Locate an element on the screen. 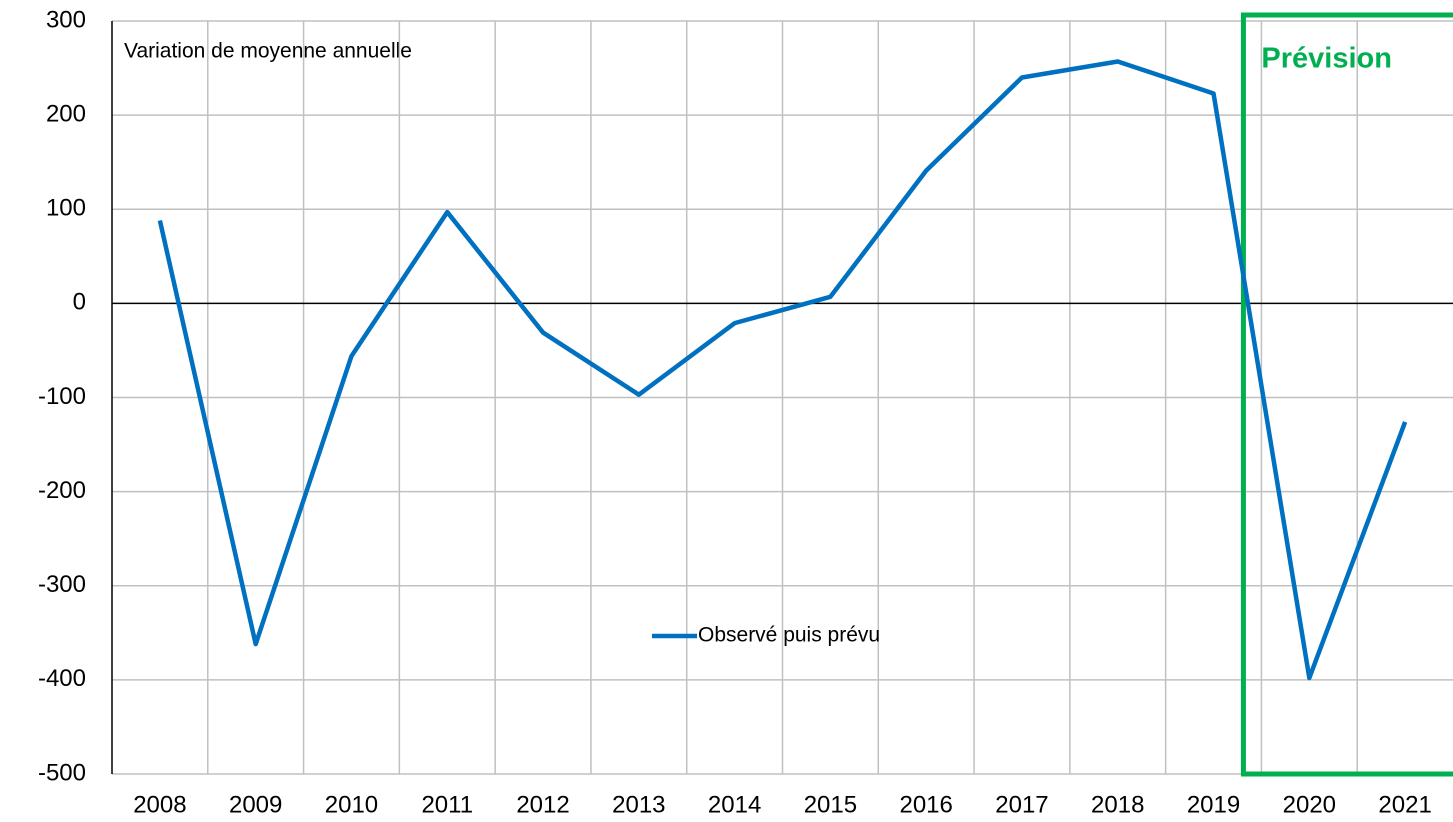 Image resolution: width=1453 pixels, height=822 pixels. y-tick-label: -500 is located at coordinates (62, 772).